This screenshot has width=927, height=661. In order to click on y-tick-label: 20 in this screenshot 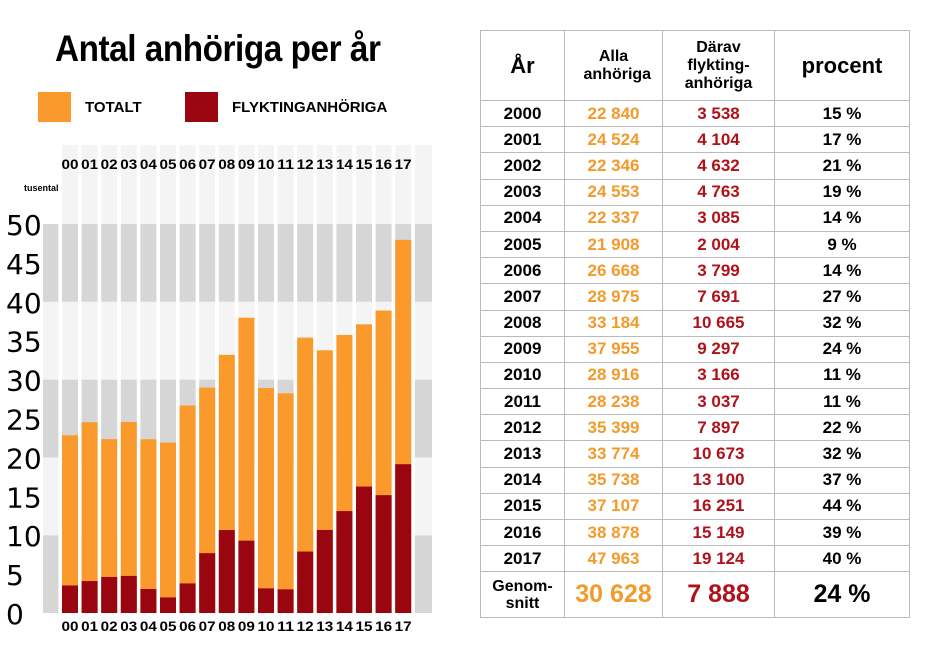, I will do `click(24, 458)`.